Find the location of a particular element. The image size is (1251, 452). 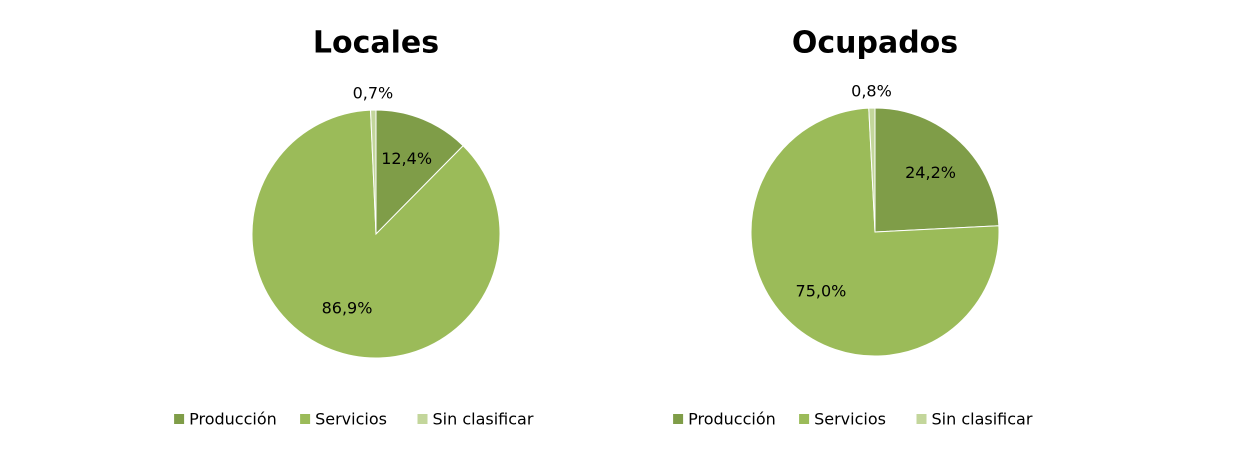

chart-title: Ocupados is located at coordinates (875, 43).